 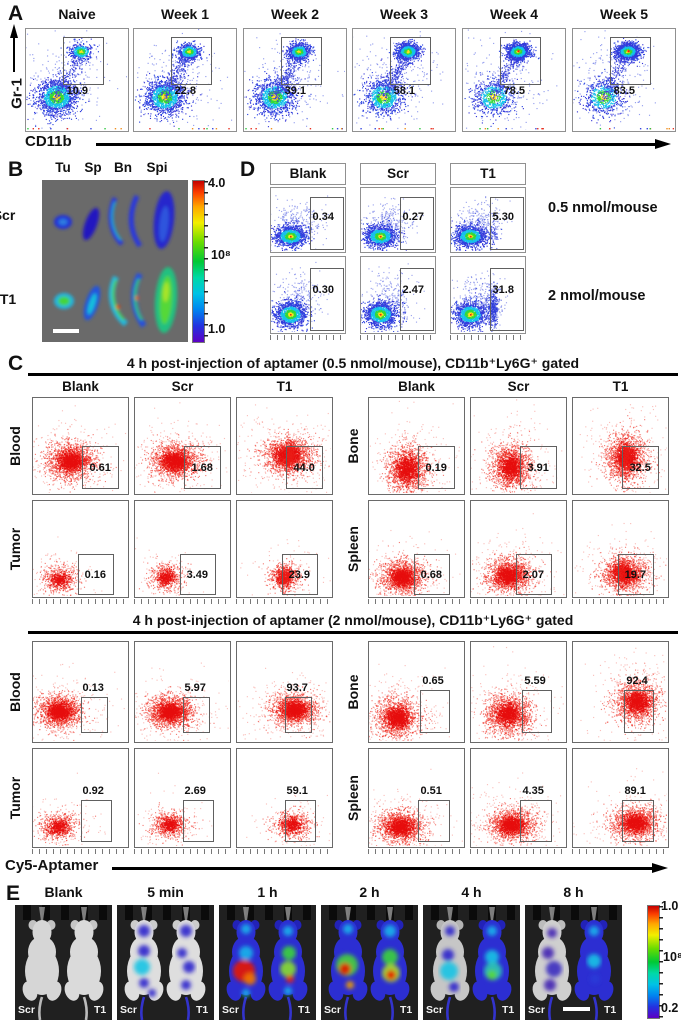 I want to click on c-gate-percentage: 0.16, so click(x=95, y=574).